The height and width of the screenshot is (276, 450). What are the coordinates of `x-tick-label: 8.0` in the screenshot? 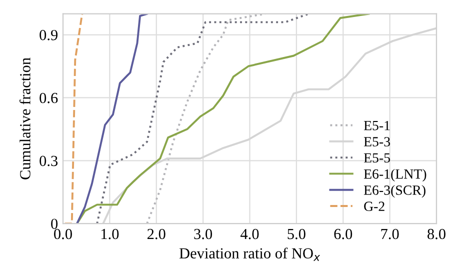 It's located at (437, 234).